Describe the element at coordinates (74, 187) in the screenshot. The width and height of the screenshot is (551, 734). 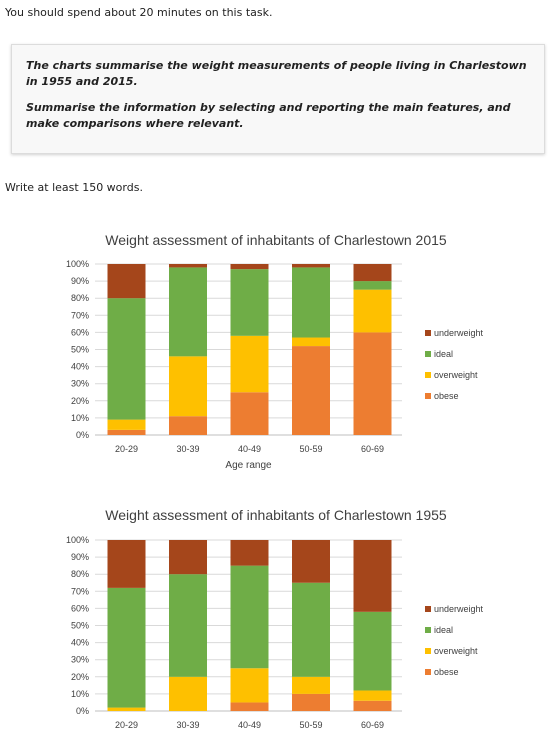
I see `word-count-instruction: Write at least 150 words.` at that location.